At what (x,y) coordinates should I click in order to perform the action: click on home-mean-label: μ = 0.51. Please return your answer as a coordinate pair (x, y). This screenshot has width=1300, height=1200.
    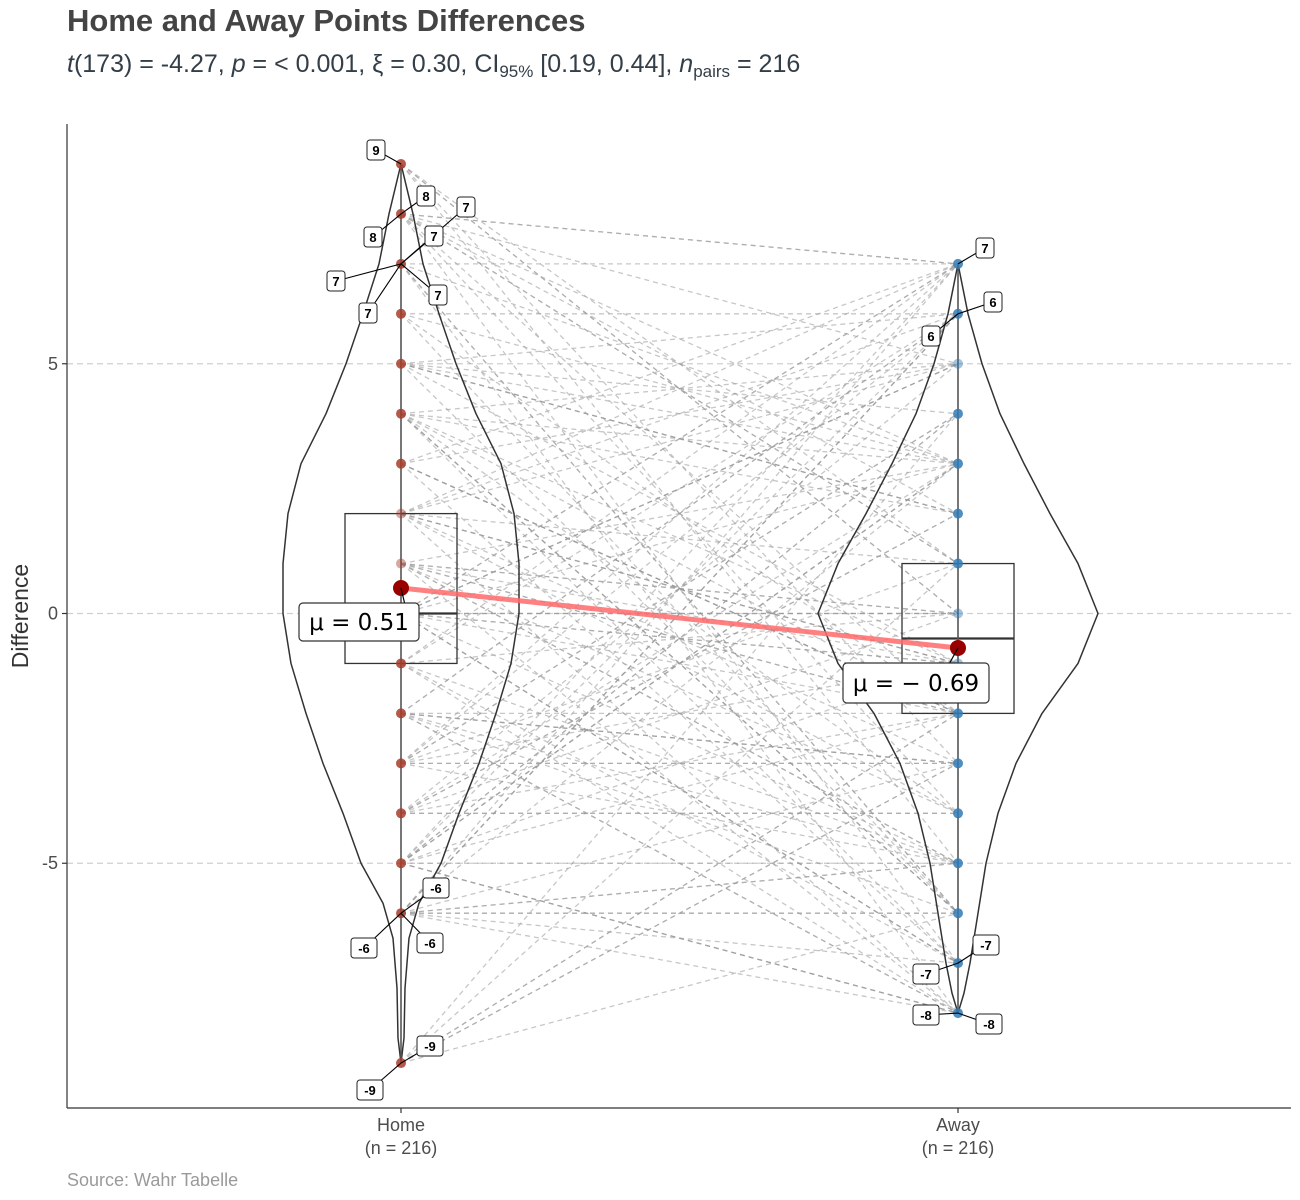
    Looking at the image, I should click on (359, 623).